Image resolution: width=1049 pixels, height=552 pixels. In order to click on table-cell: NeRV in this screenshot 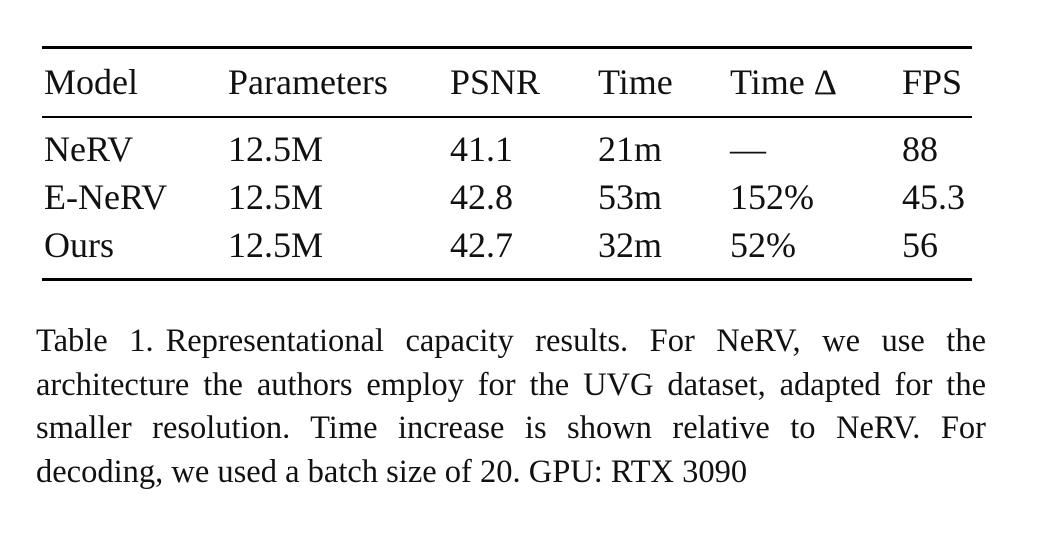, I will do `click(89, 149)`.